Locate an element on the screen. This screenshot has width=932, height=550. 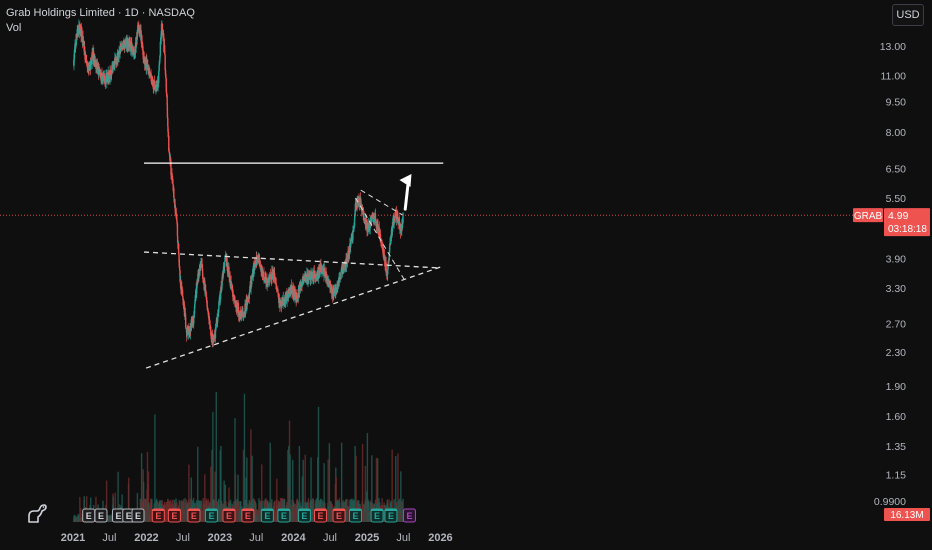
currency-button: USD is located at coordinates (908, 15).